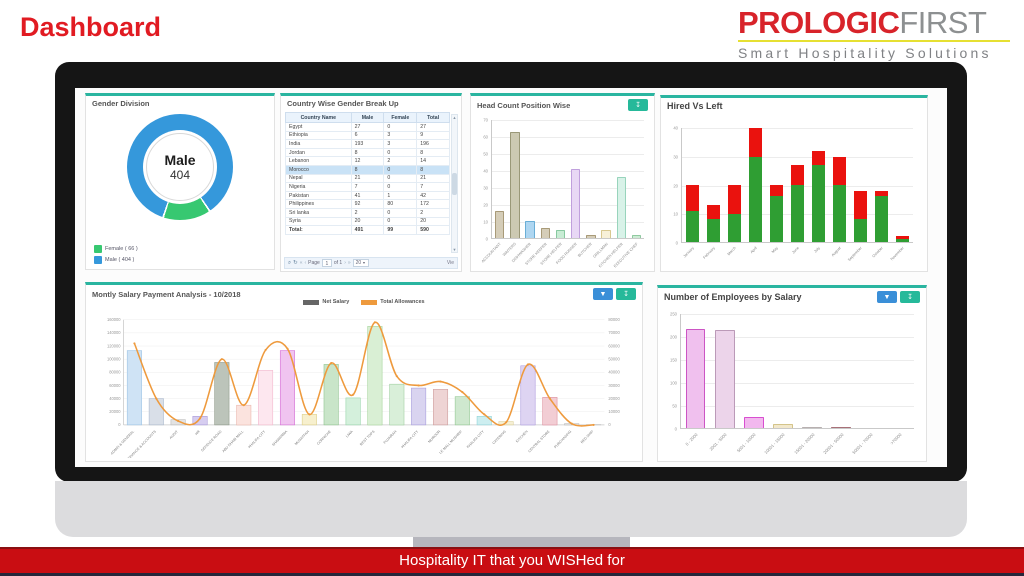 This screenshot has height=576, width=1024. Describe the element at coordinates (524, 105) in the screenshot. I see `card-title-headcount: Head Count Position Wise` at that location.